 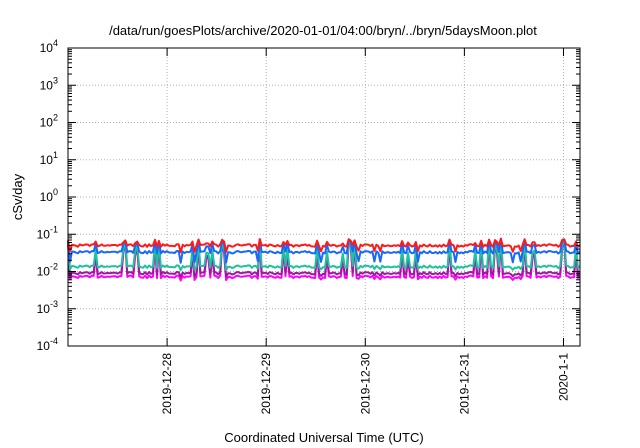 What do you see at coordinates (49, 121) in the screenshot?
I see `y-tick-label: 10²` at bounding box center [49, 121].